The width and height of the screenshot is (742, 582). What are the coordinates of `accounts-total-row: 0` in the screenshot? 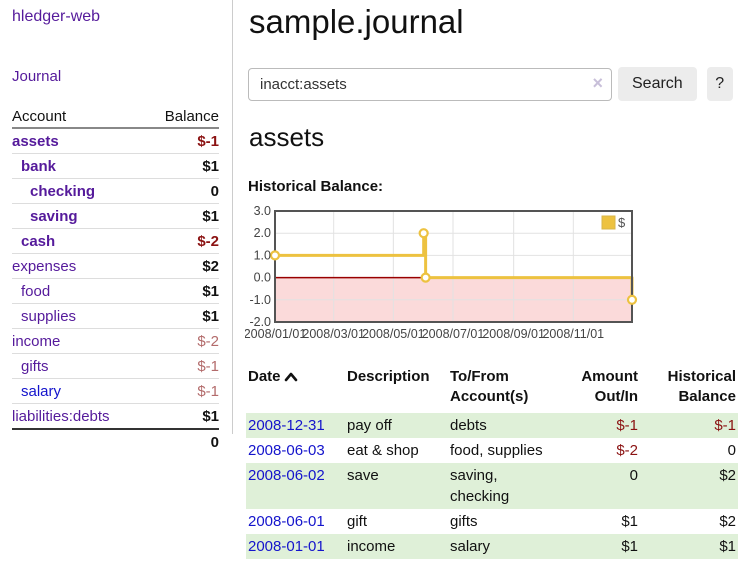 It's located at (115, 441).